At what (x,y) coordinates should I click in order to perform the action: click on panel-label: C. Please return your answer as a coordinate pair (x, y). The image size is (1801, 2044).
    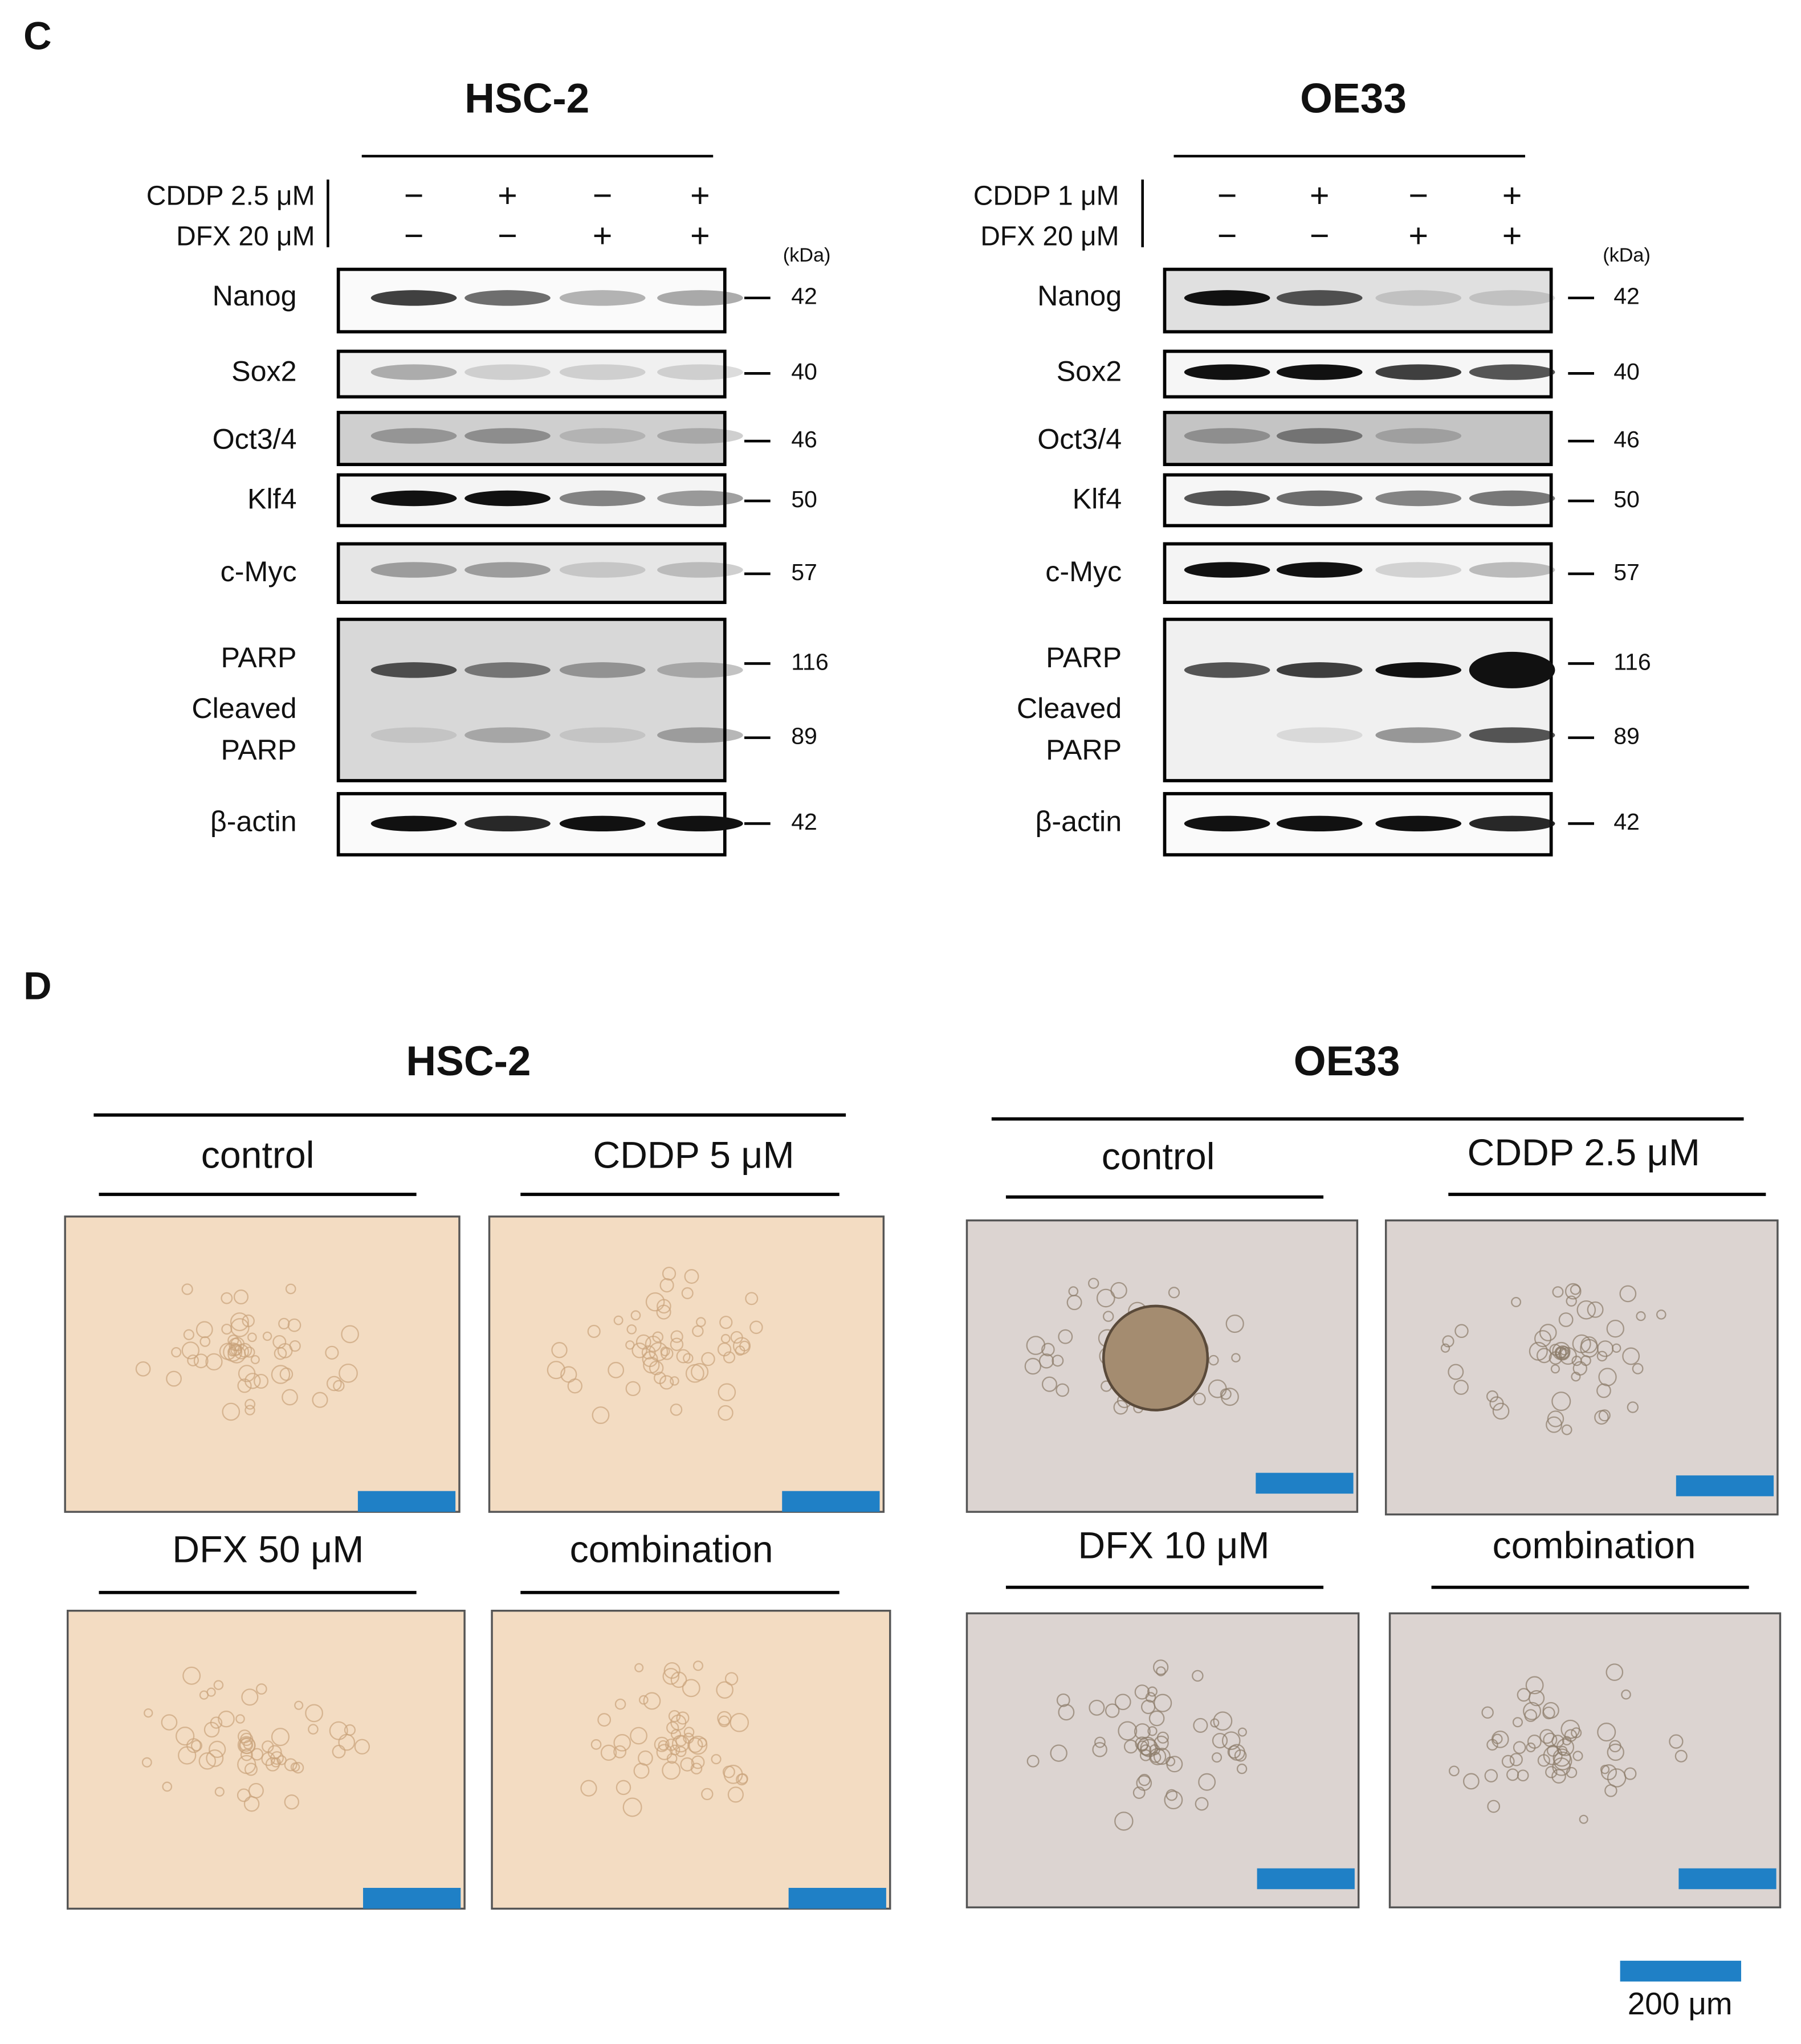
    Looking at the image, I should click on (37, 36).